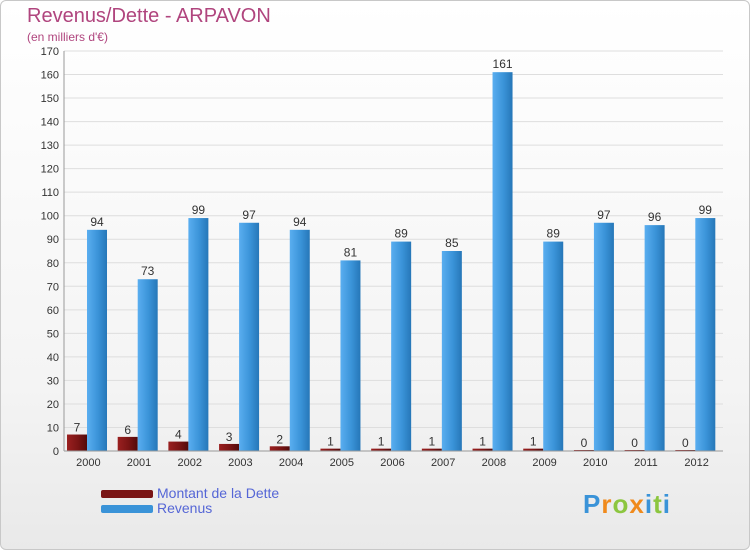 The image size is (750, 550). Describe the element at coordinates (229, 437) in the screenshot. I see `data-label-debt: 3` at that location.